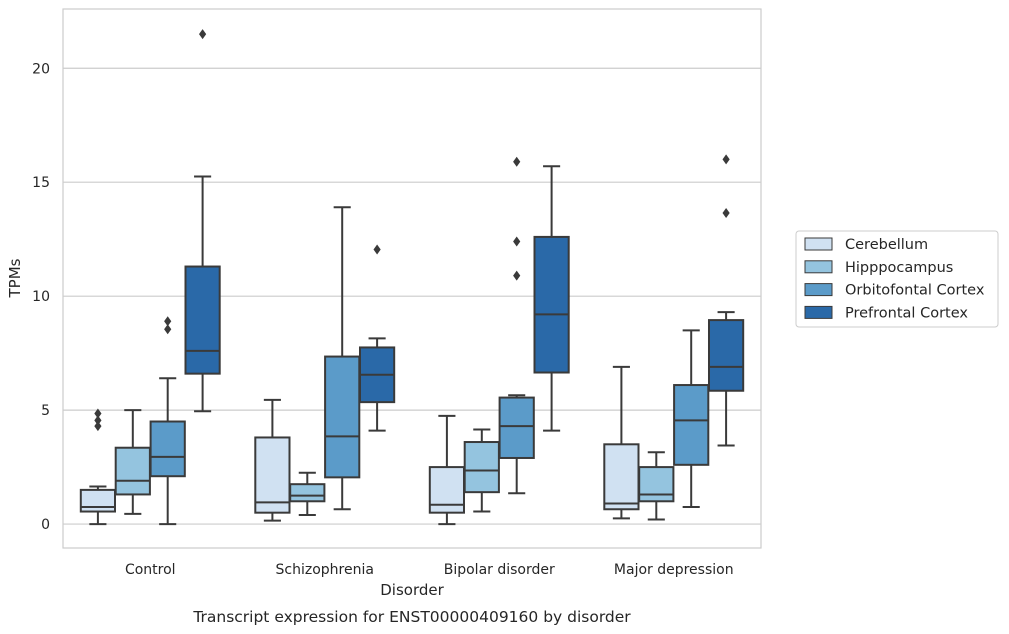 The image size is (1009, 634). I want to click on x-tick-label: Schizophrenia, so click(325, 570).